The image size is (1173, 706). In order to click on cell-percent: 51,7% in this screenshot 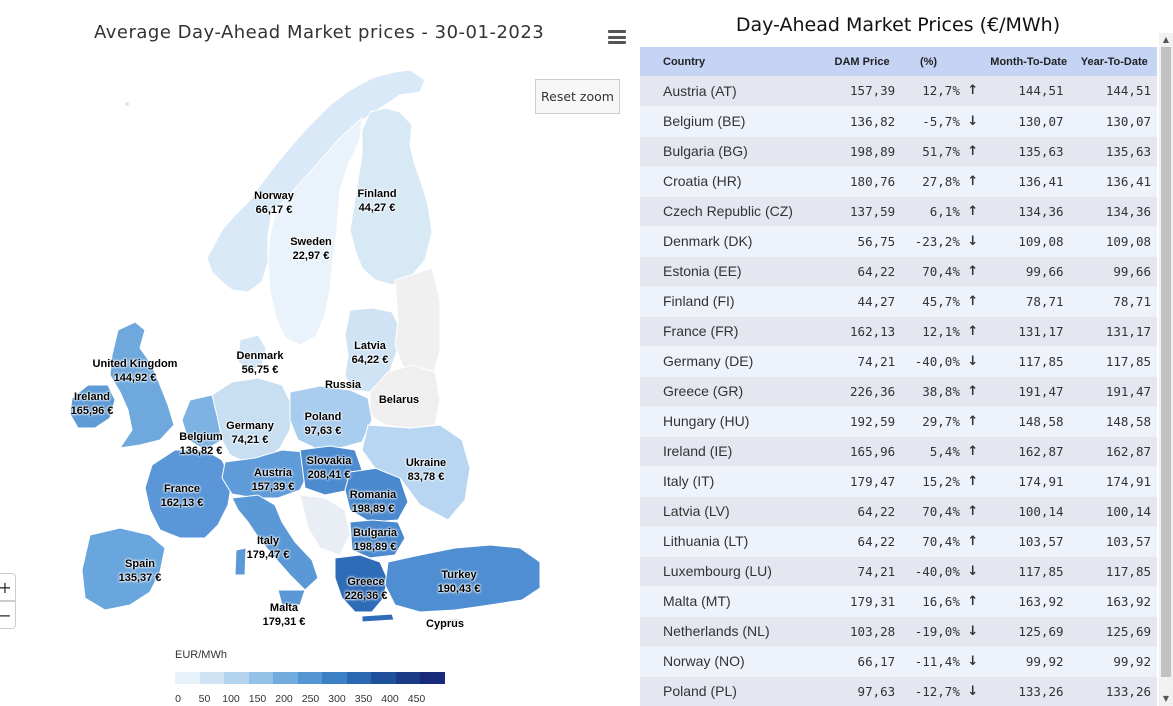, I will do `click(928, 151)`.